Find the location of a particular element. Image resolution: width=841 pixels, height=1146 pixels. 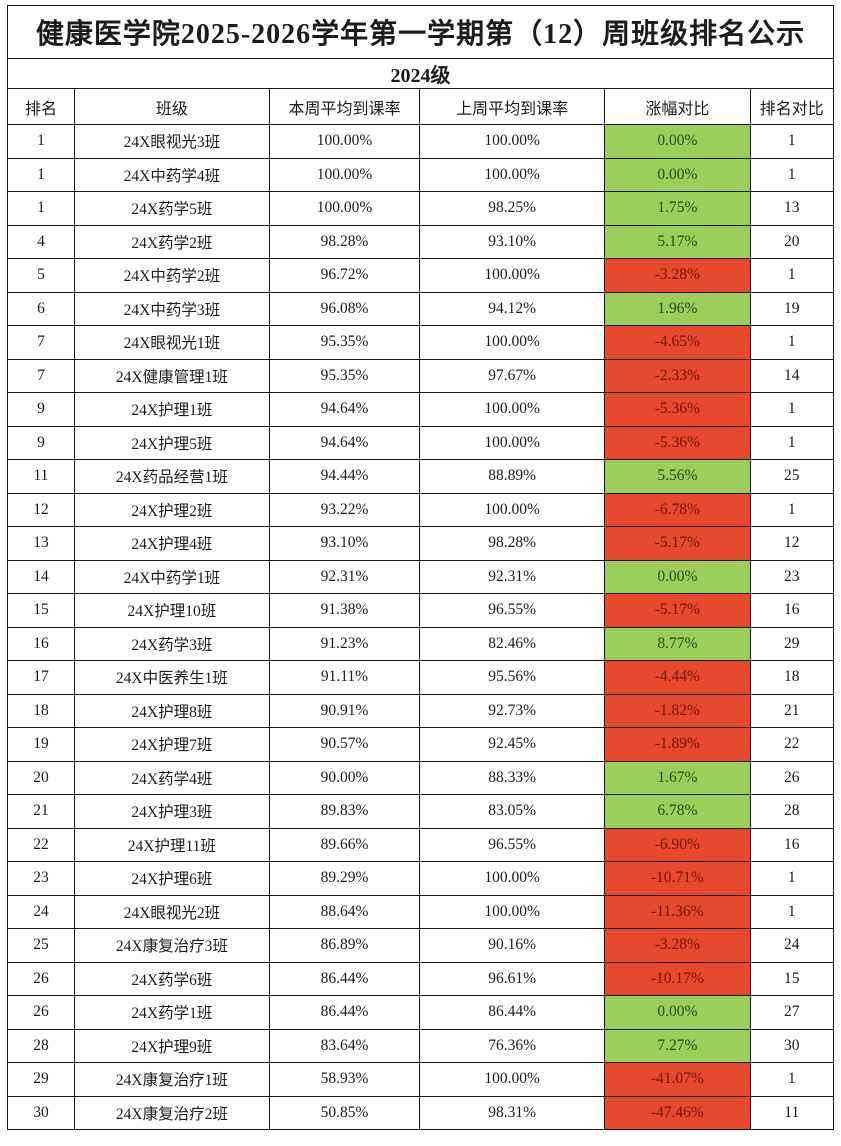

rank-cell: 29 is located at coordinates (41, 1079).